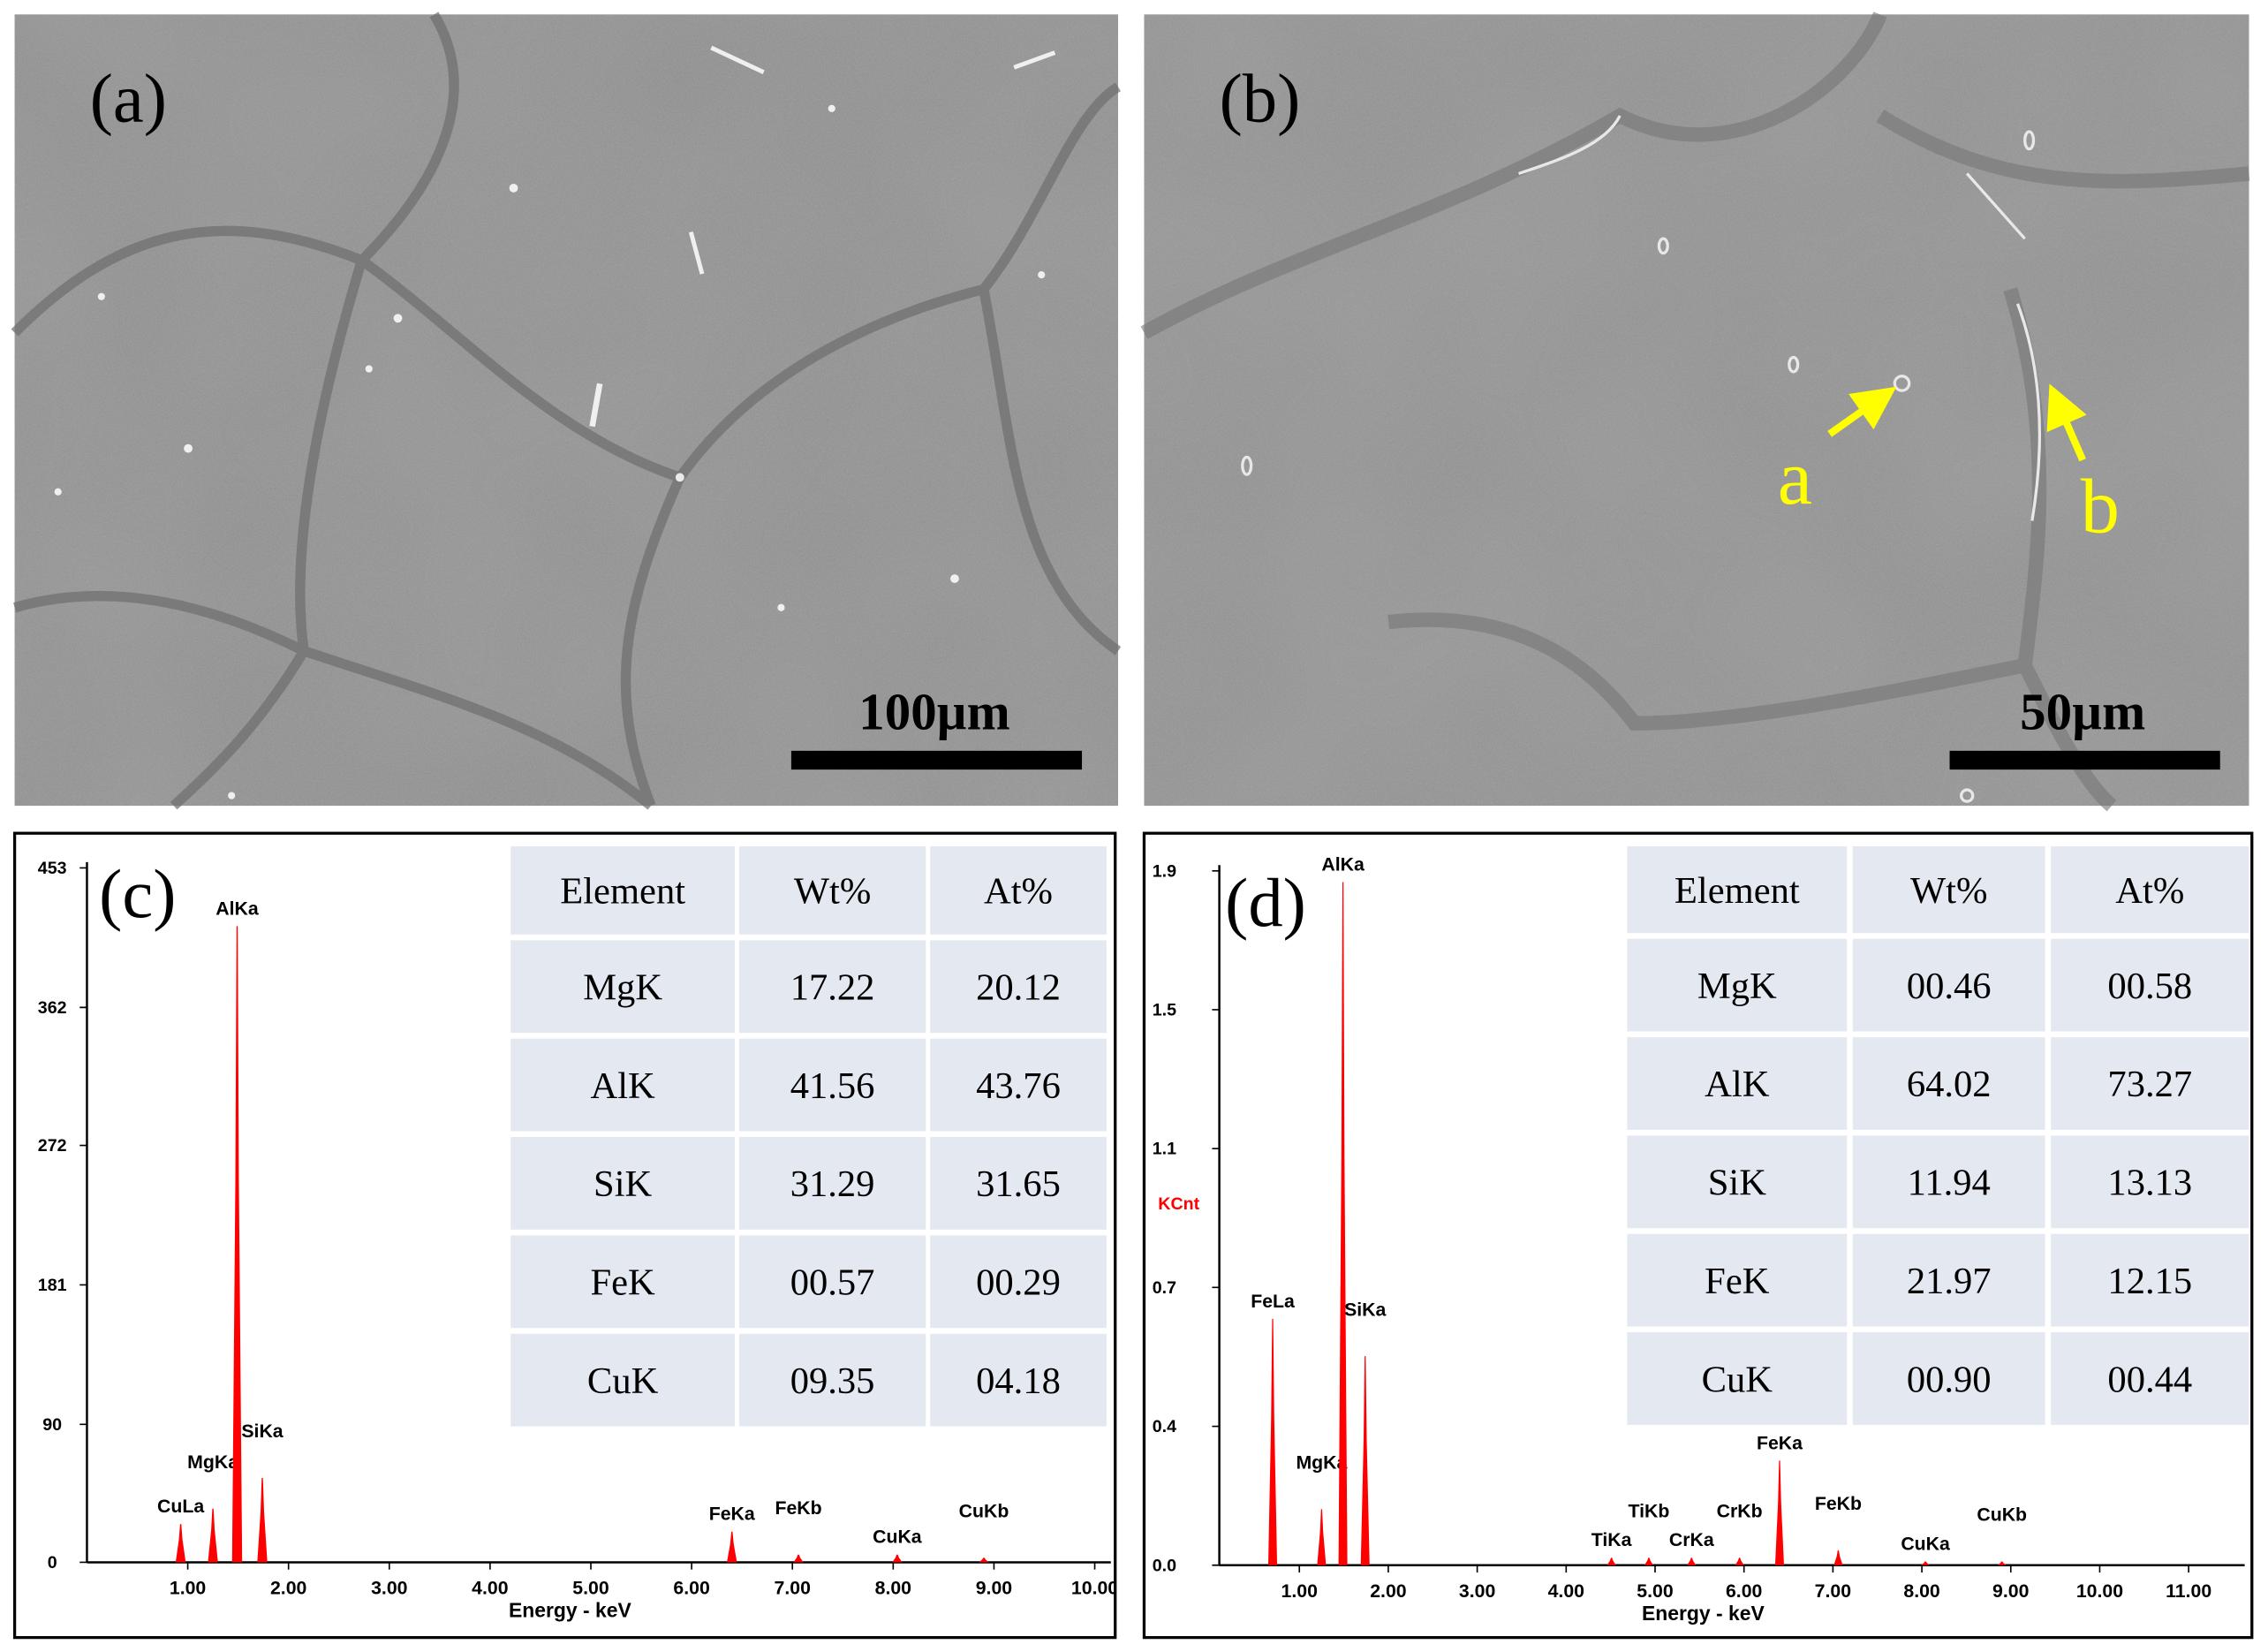 This screenshot has height=1652, width=2268. I want to click on particles, so click(1642, 459).